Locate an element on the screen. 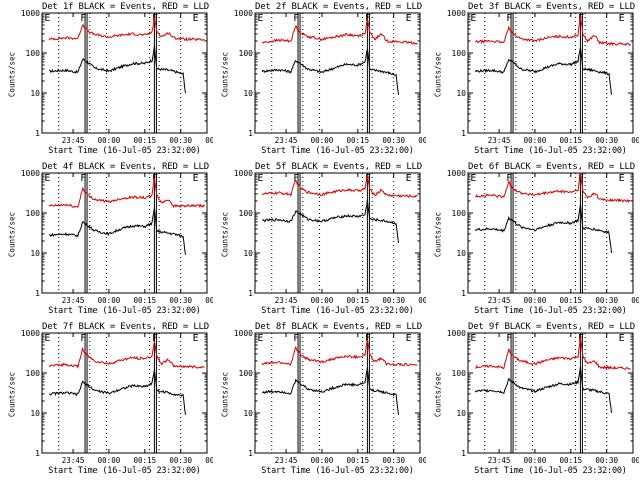  panel-title: Det 5f BLACK = Events, RED = LLD is located at coordinates (338, 167).